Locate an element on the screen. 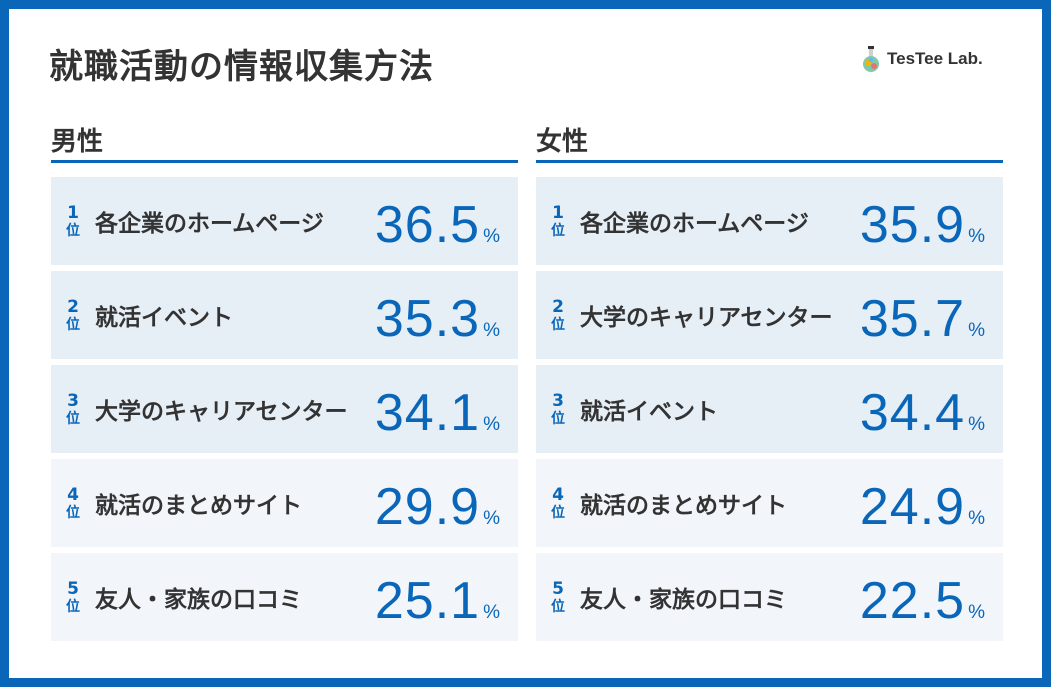 This screenshot has width=1051, height=687. logo: TesTee Lab. is located at coordinates (922, 59).